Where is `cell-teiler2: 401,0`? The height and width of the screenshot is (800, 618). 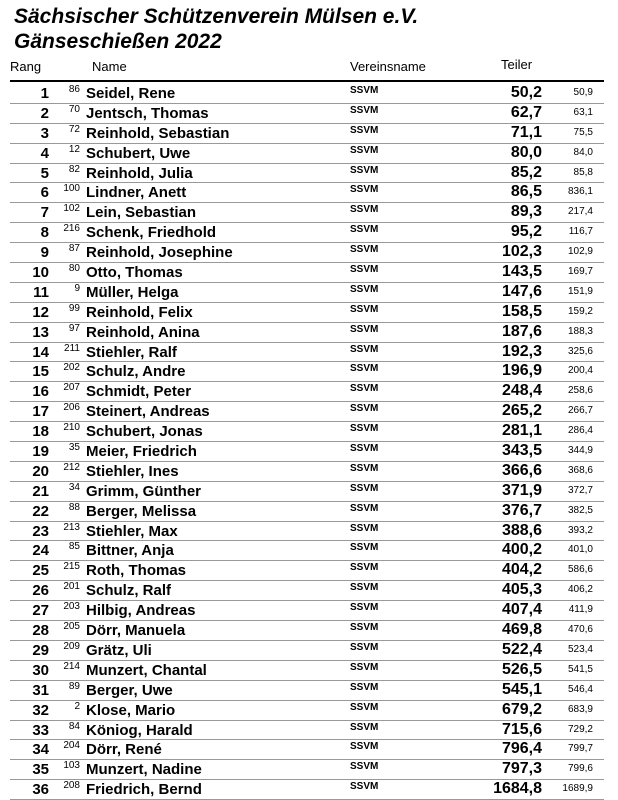
cell-teiler2: 401,0 is located at coordinates (580, 550).